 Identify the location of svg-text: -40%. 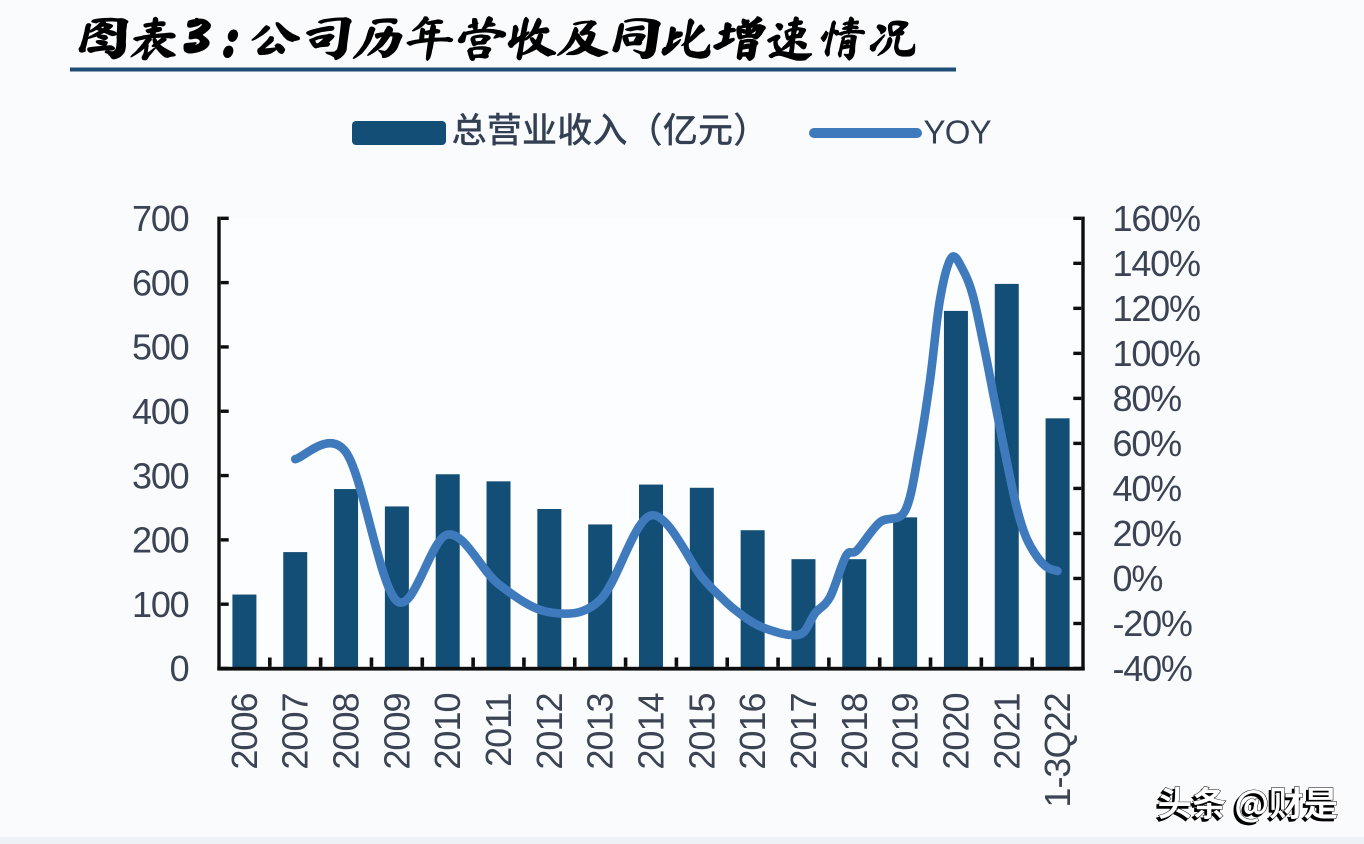
(1152, 668).